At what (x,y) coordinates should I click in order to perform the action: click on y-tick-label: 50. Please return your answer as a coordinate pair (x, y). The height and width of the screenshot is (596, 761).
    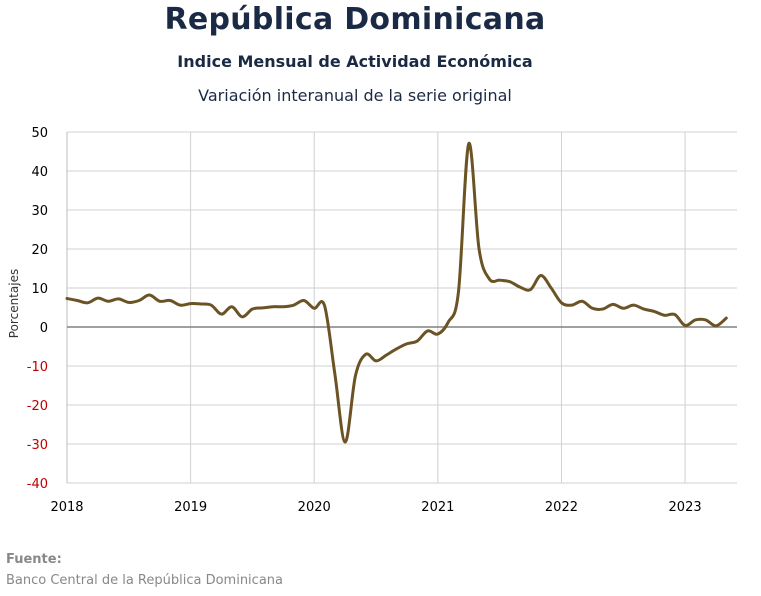
    Looking at the image, I should click on (39, 133).